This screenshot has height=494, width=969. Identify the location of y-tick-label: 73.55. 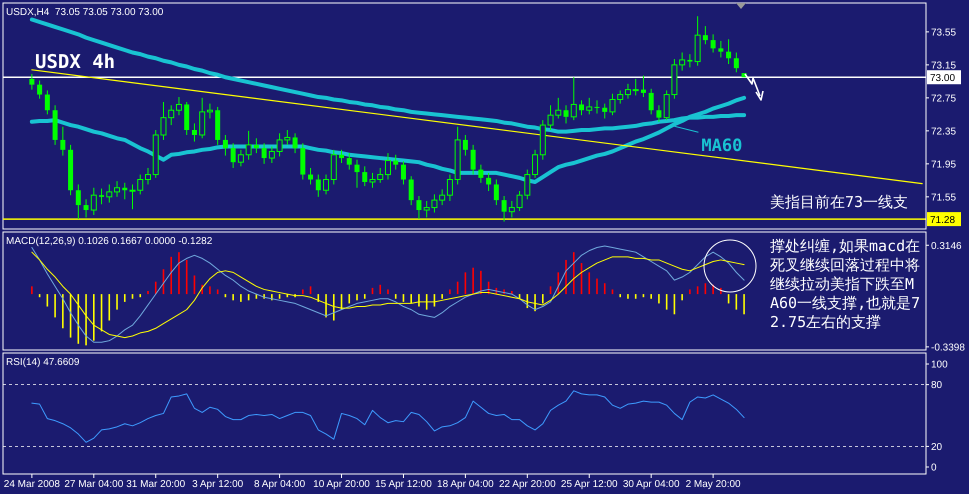
(943, 32).